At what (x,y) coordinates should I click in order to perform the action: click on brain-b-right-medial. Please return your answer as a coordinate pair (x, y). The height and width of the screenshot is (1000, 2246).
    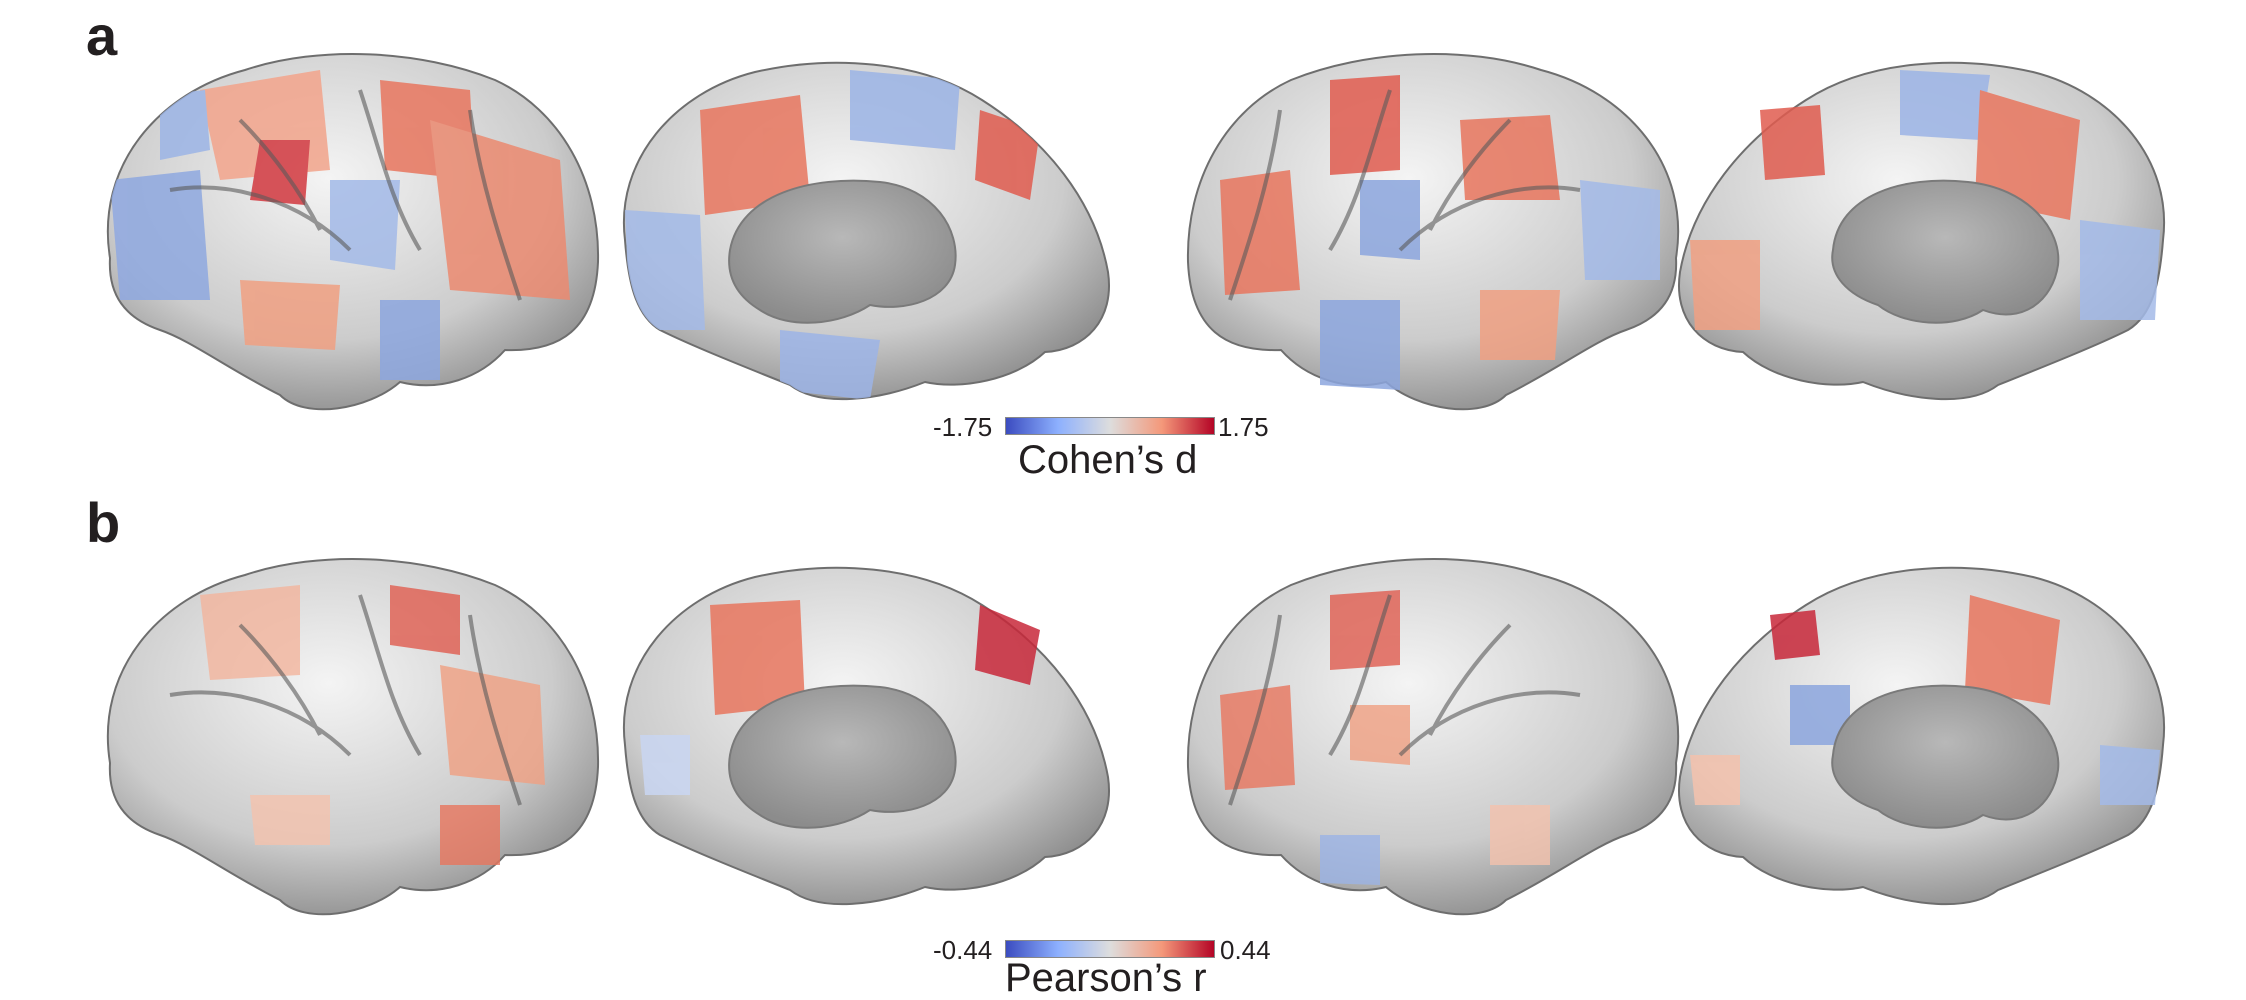
    Looking at the image, I should click on (1922, 736).